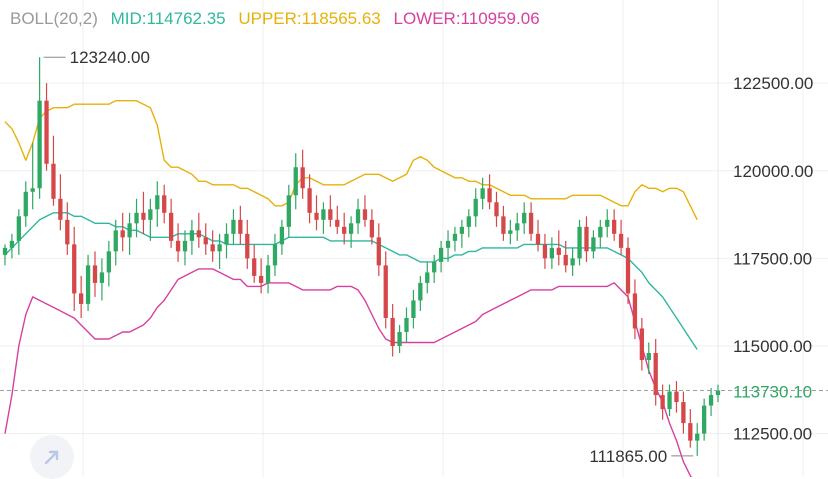  I want to click on expand-button, so click(52, 457).